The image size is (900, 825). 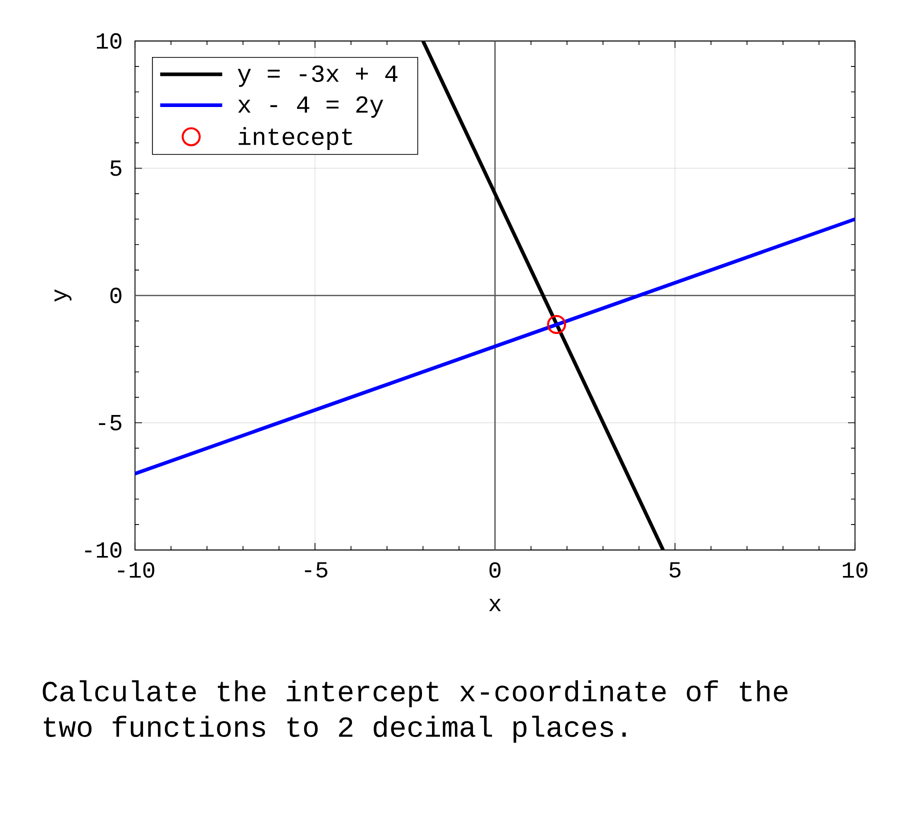 I want to click on legend-label: x - 4 = 2y, so click(x=311, y=107).